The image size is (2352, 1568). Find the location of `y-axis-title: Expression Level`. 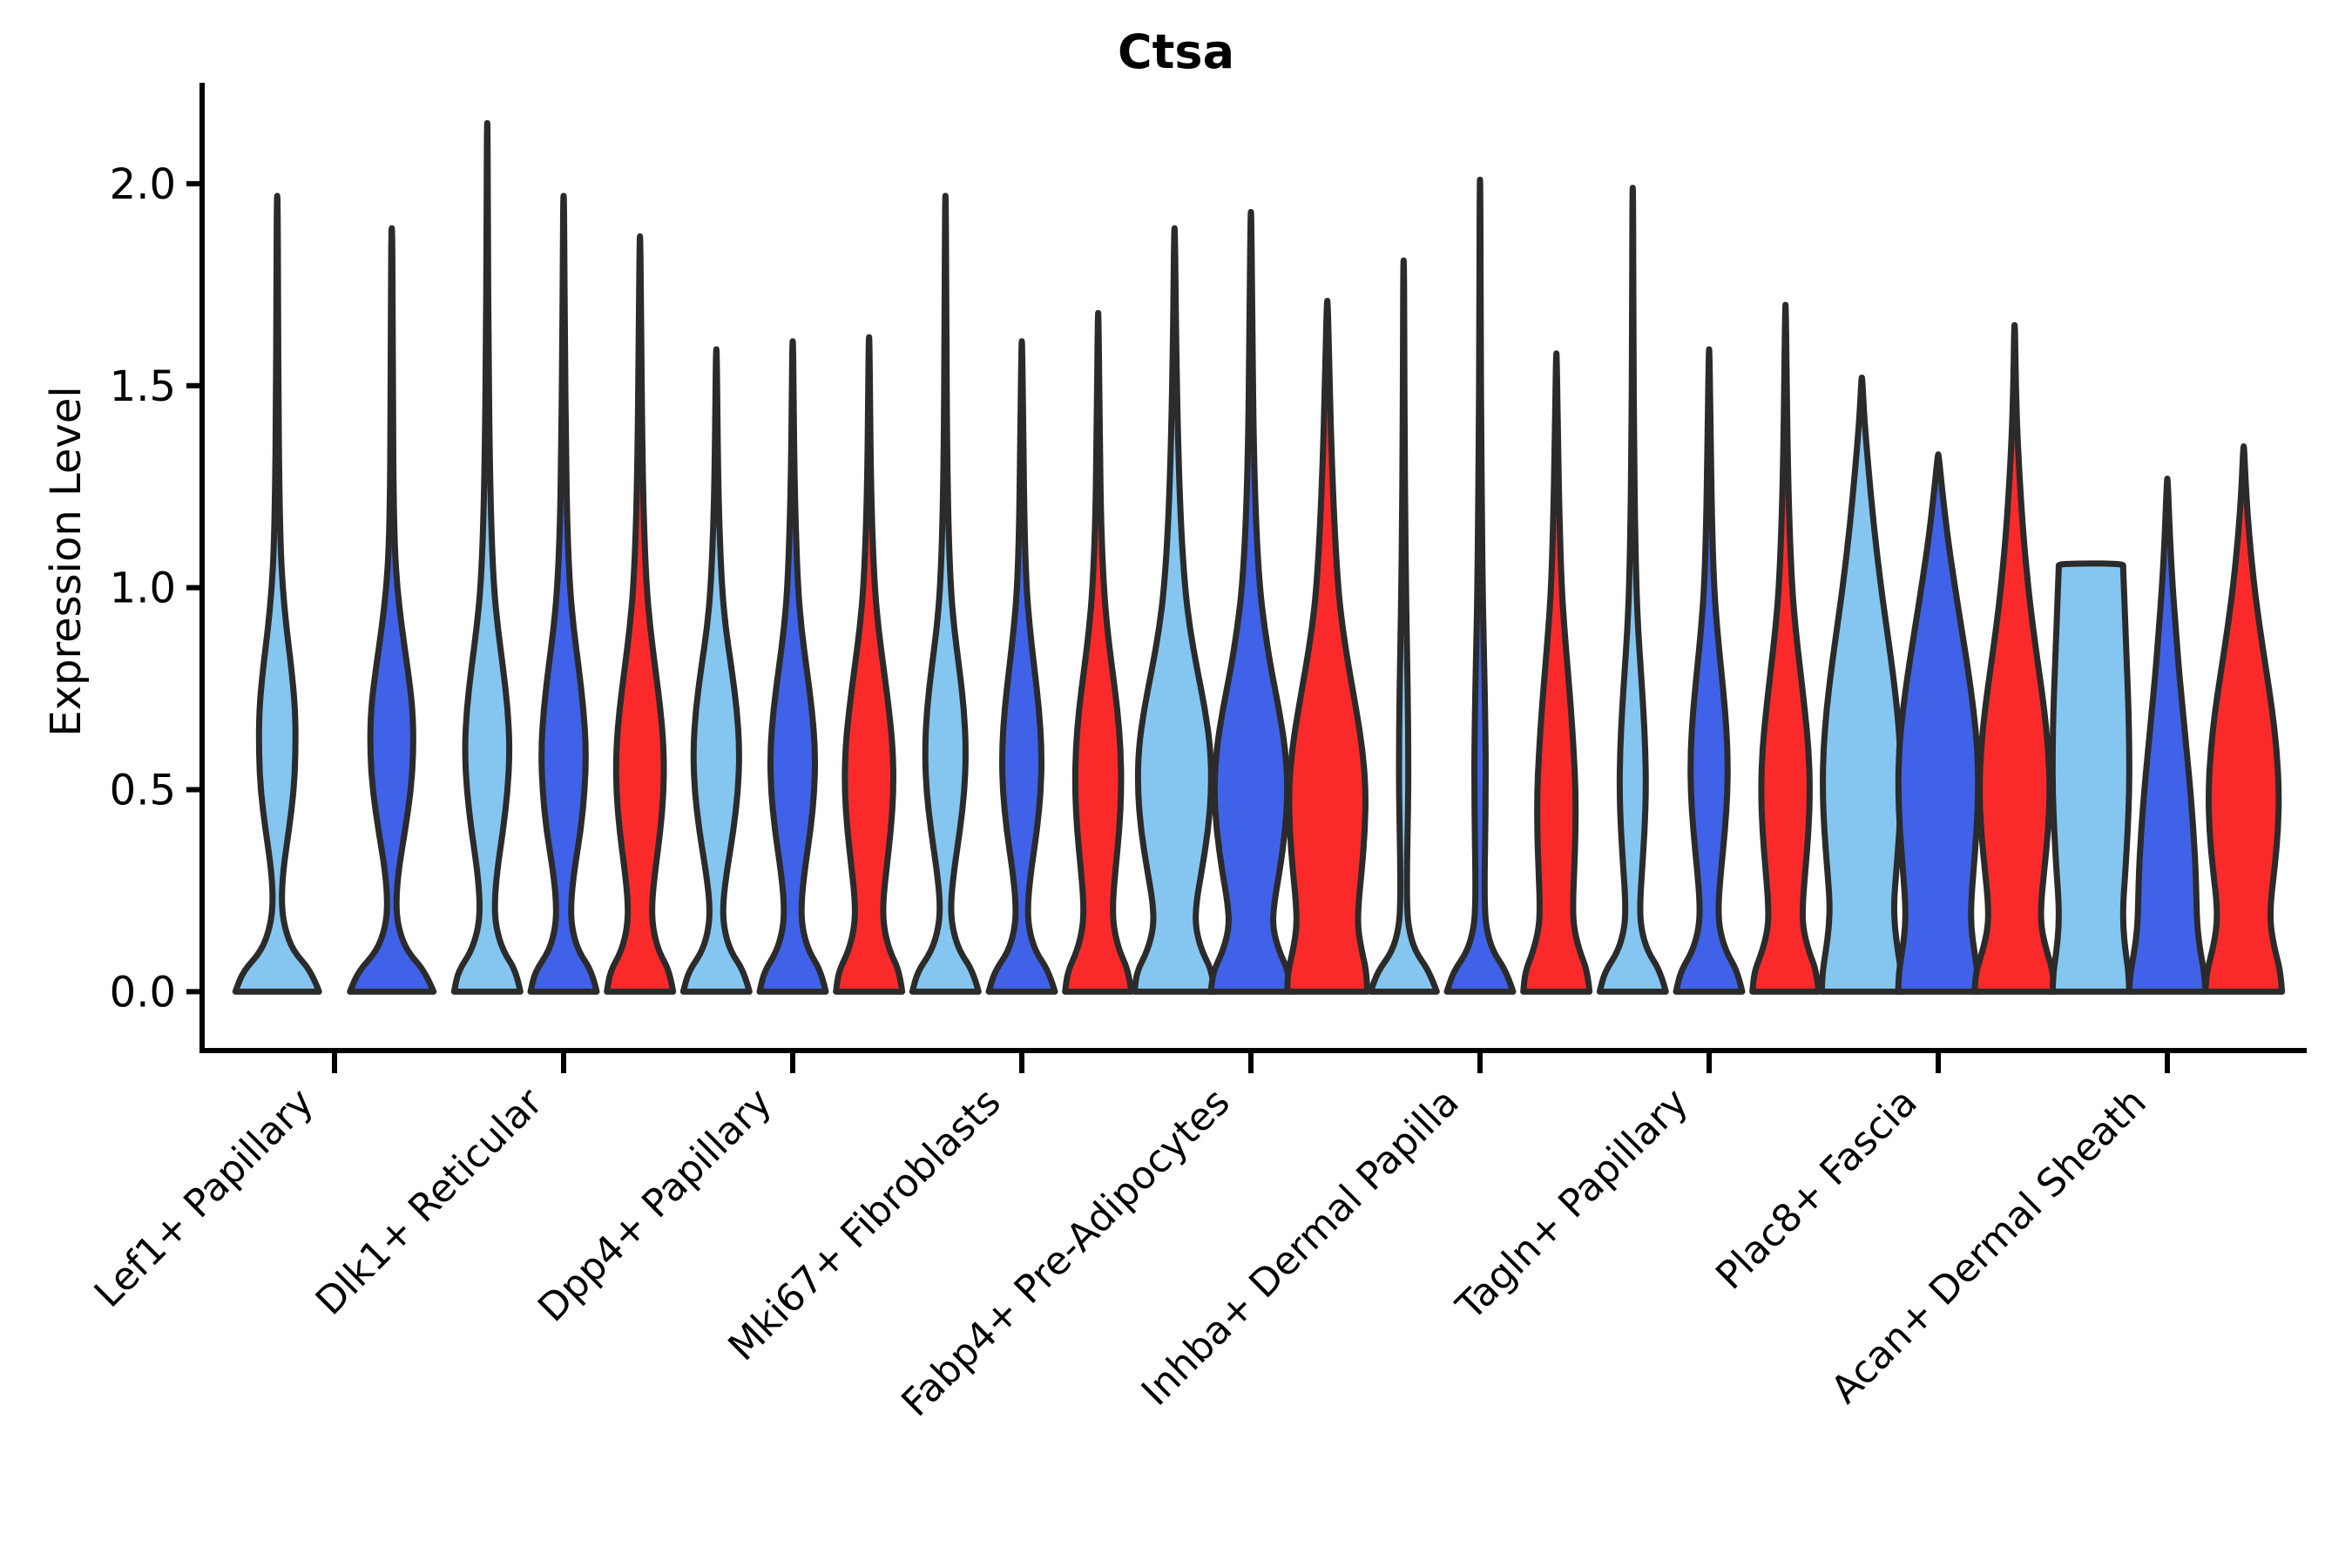

y-axis-title: Expression Level is located at coordinates (66, 561).